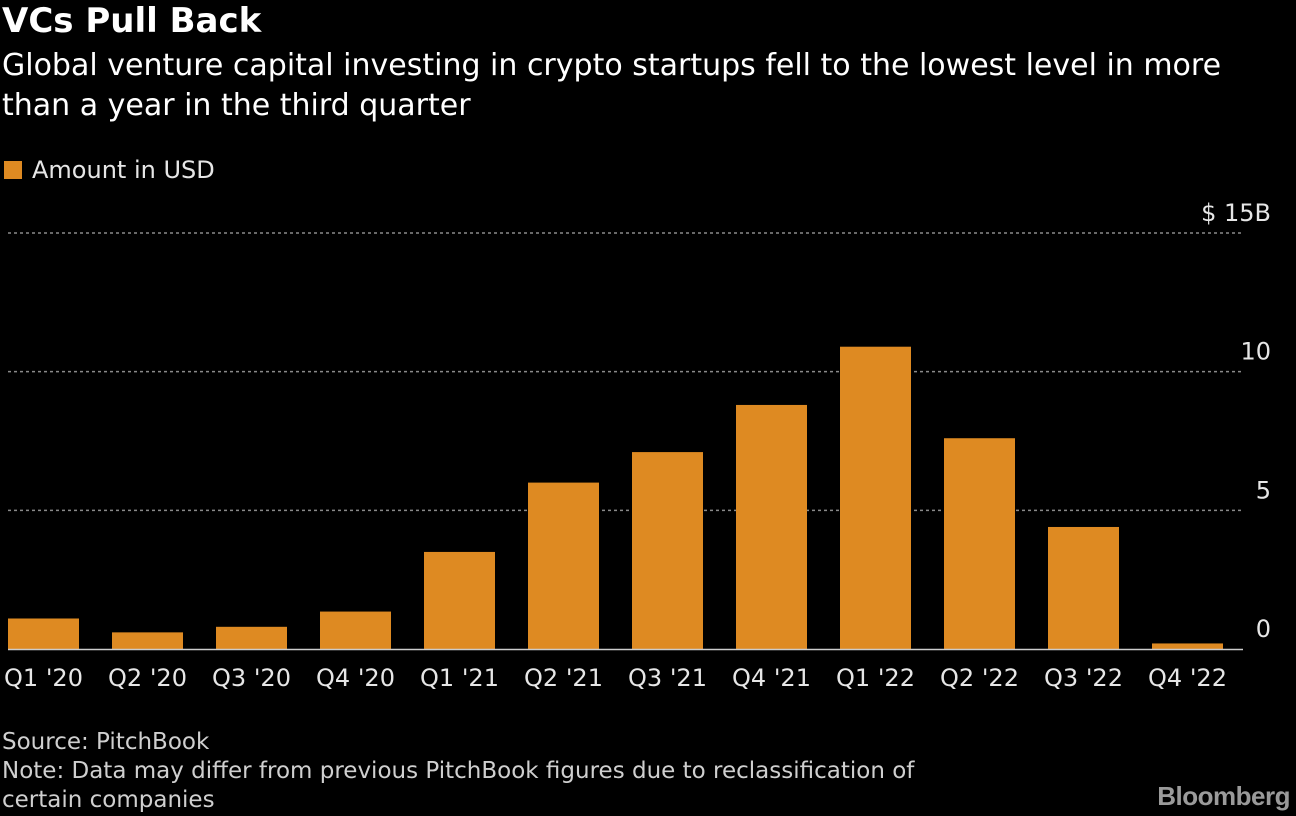 The width and height of the screenshot is (1296, 816). Describe the element at coordinates (1255, 352) in the screenshot. I see `y-tick-label: 10` at that location.